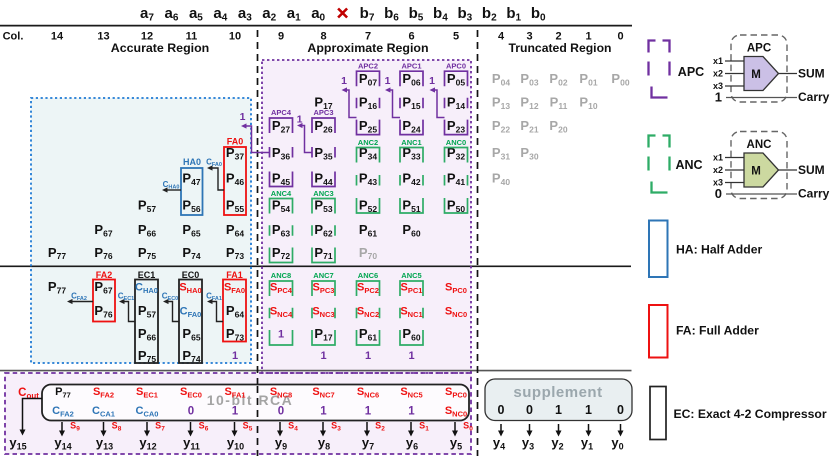 The width and height of the screenshot is (831, 466). I want to click on svg-text: ANC1, so click(411, 142).